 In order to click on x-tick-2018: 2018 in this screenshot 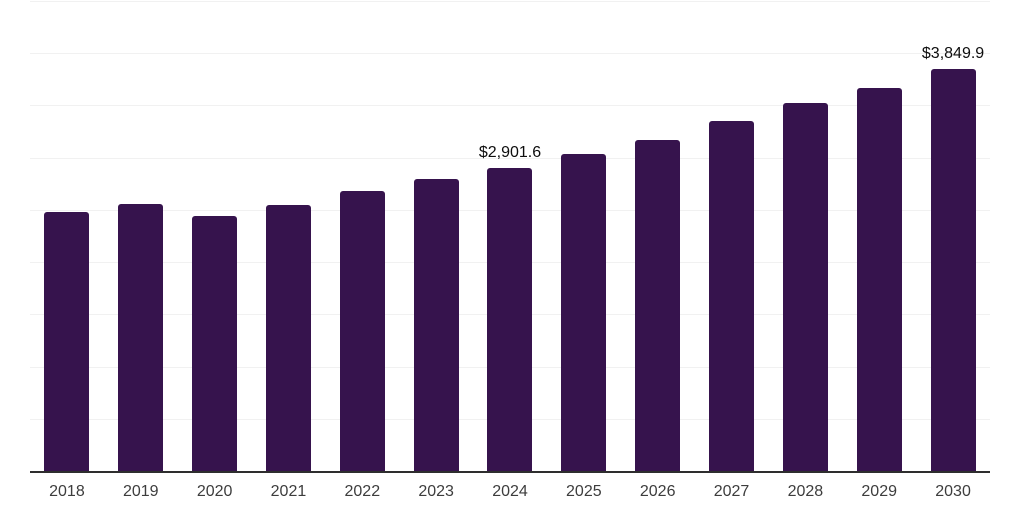, I will do `click(67, 491)`.